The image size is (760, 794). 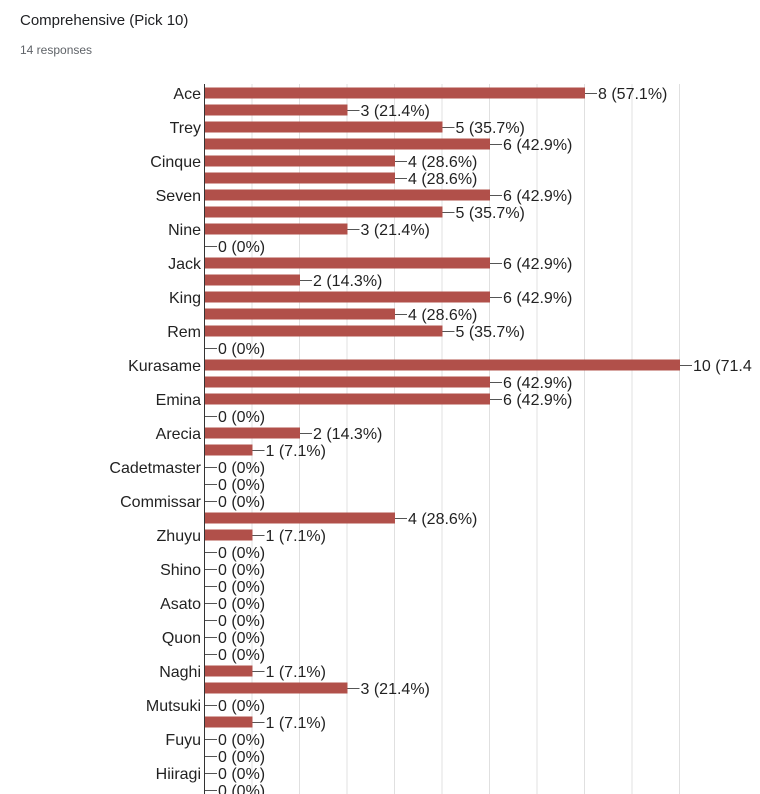 I want to click on data-label: 10 (71.4, so click(x=722, y=366).